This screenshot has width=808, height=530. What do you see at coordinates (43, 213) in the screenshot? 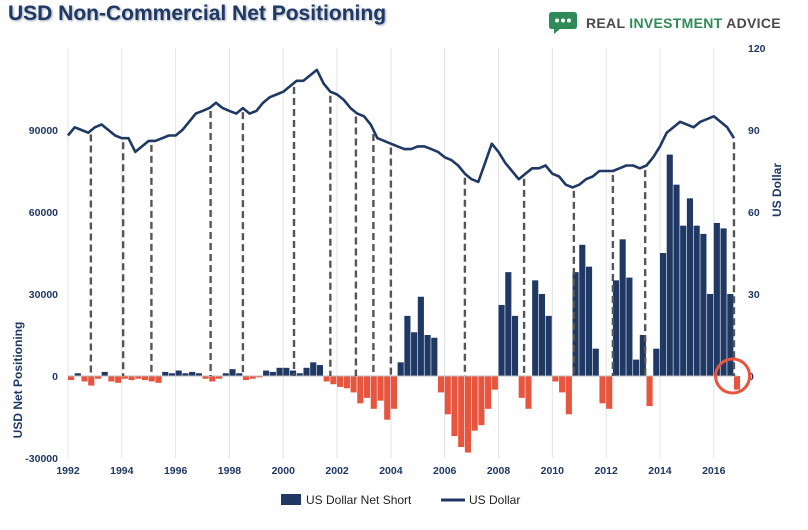
I see `y-left-tick-label: 60000` at bounding box center [43, 213].